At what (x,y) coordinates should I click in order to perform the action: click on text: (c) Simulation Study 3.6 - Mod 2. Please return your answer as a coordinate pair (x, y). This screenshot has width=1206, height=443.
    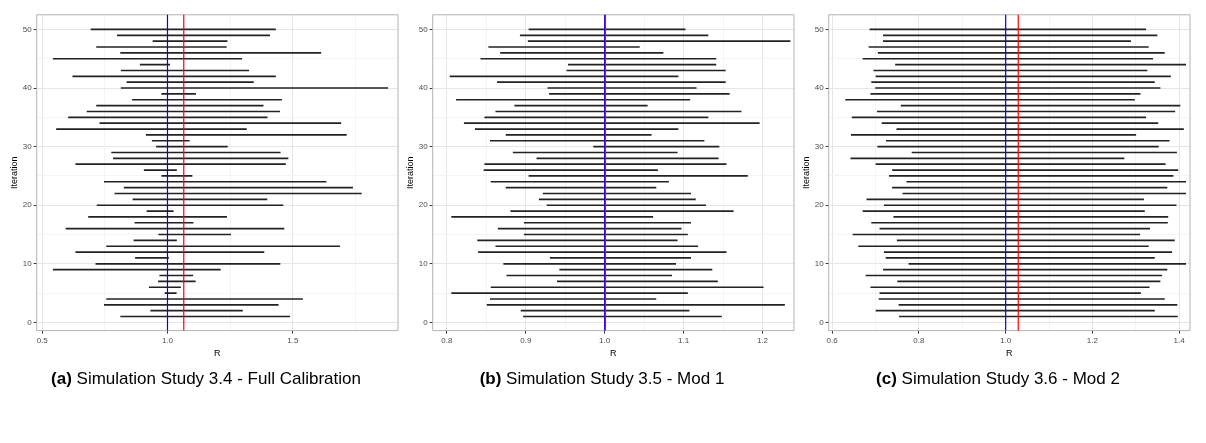
    Looking at the image, I should click on (998, 378).